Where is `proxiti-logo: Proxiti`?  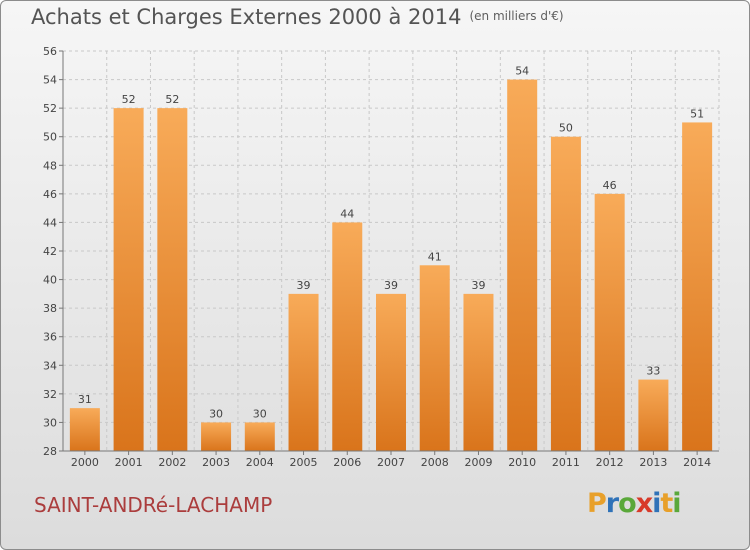
proxiti-logo: Proxiti is located at coordinates (634, 503).